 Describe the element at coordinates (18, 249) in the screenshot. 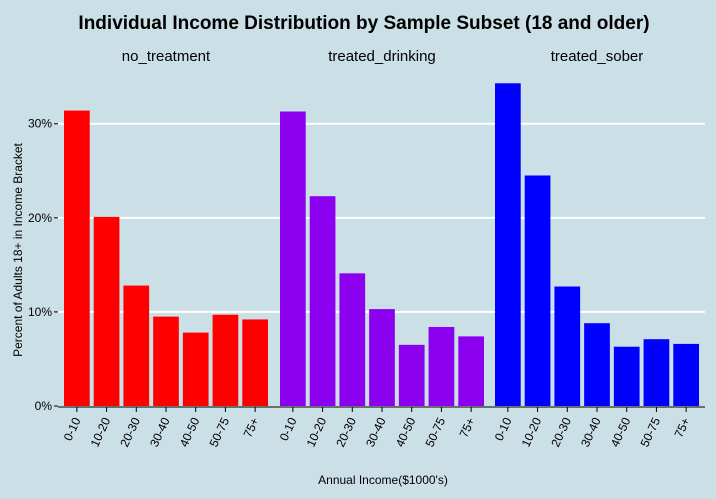

I see `y-axis-title: Percent of Adults 18+ in Income Bracket` at that location.